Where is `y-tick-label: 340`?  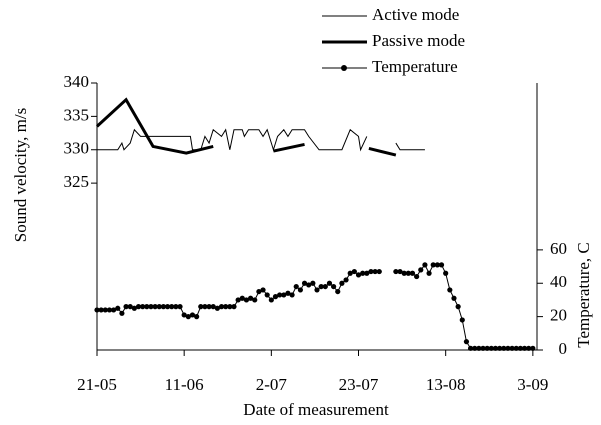 y-tick-label: 340 is located at coordinates (77, 81).